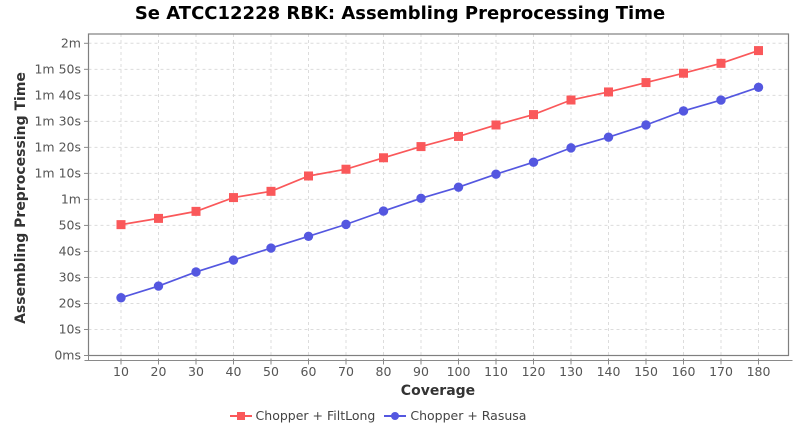  I want to click on svg-text: 1m 40s, so click(57, 94).